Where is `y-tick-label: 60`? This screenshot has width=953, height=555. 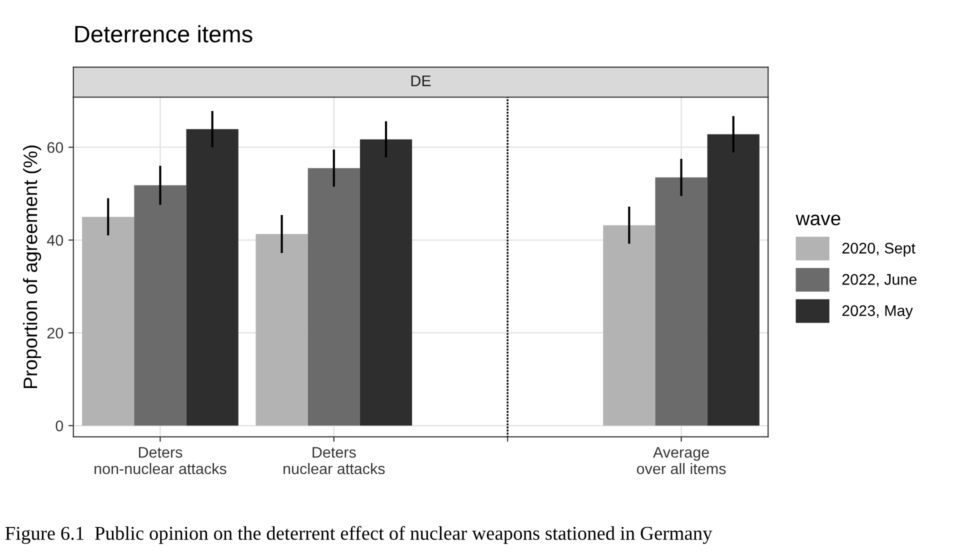
y-tick-label: 60 is located at coordinates (55, 147).